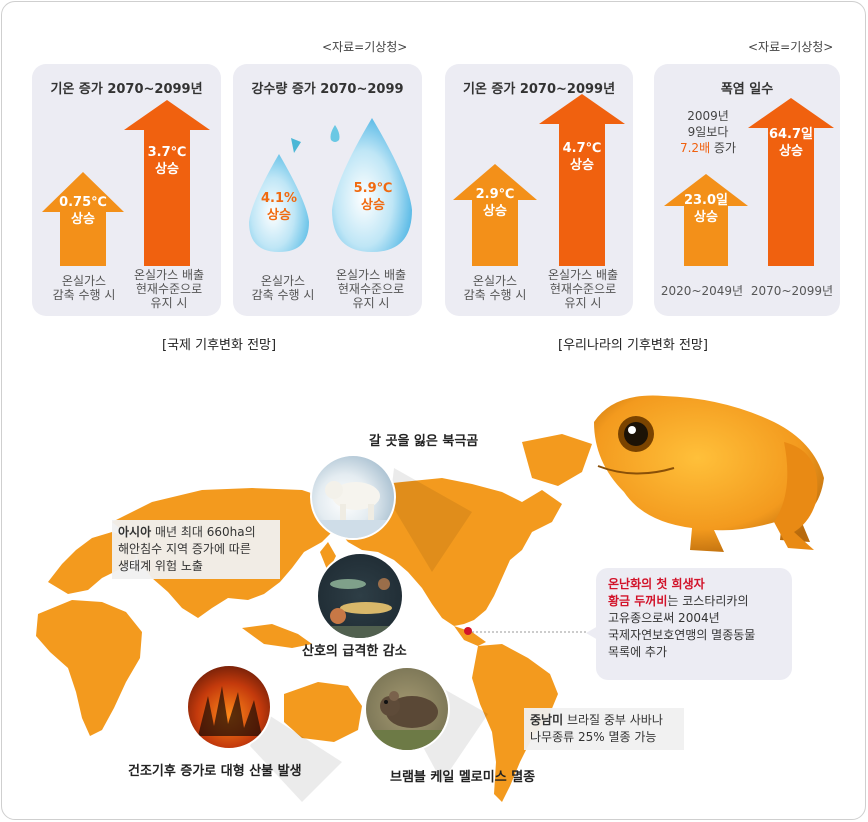 The height and width of the screenshot is (822, 868). What do you see at coordinates (160, 566) in the screenshot?
I see `asia-line-3: 생태계 위험 노출` at bounding box center [160, 566].